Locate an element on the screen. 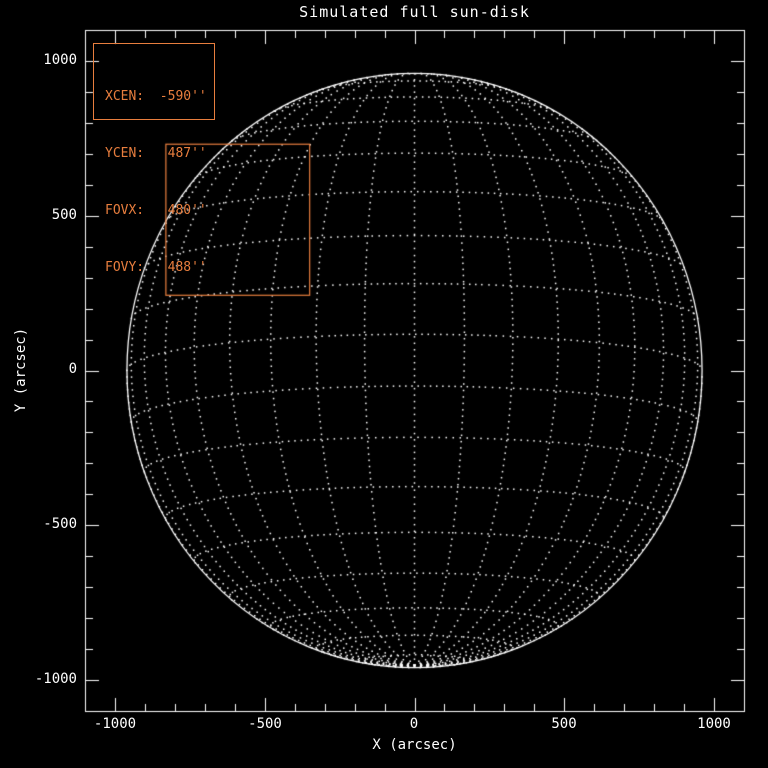 This screenshot has height=768, width=768. x-tick-label: 500 is located at coordinates (564, 724).